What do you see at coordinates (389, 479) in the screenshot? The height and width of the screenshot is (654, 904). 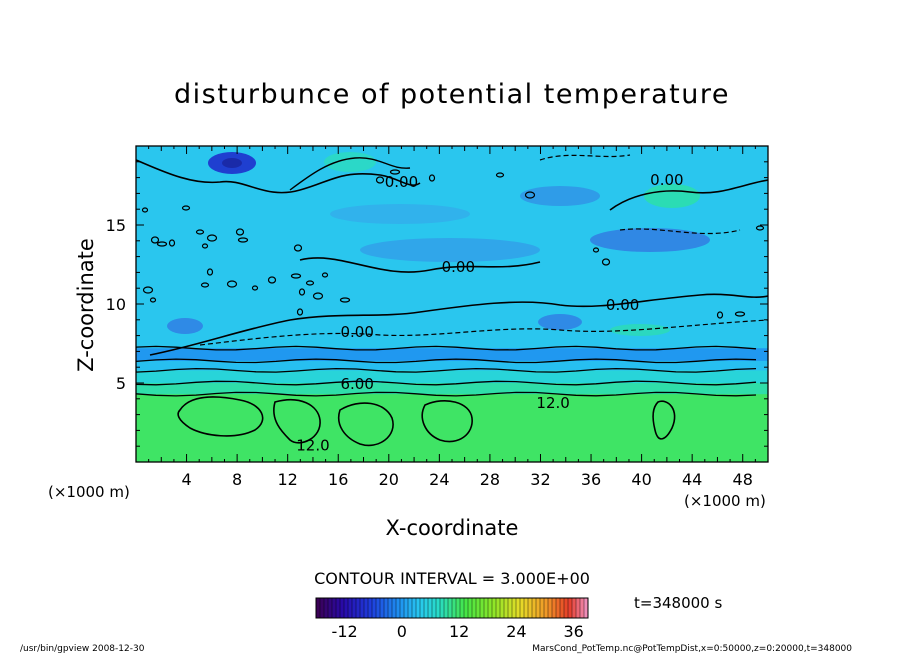 I see `x-tick-label: 20` at bounding box center [389, 479].